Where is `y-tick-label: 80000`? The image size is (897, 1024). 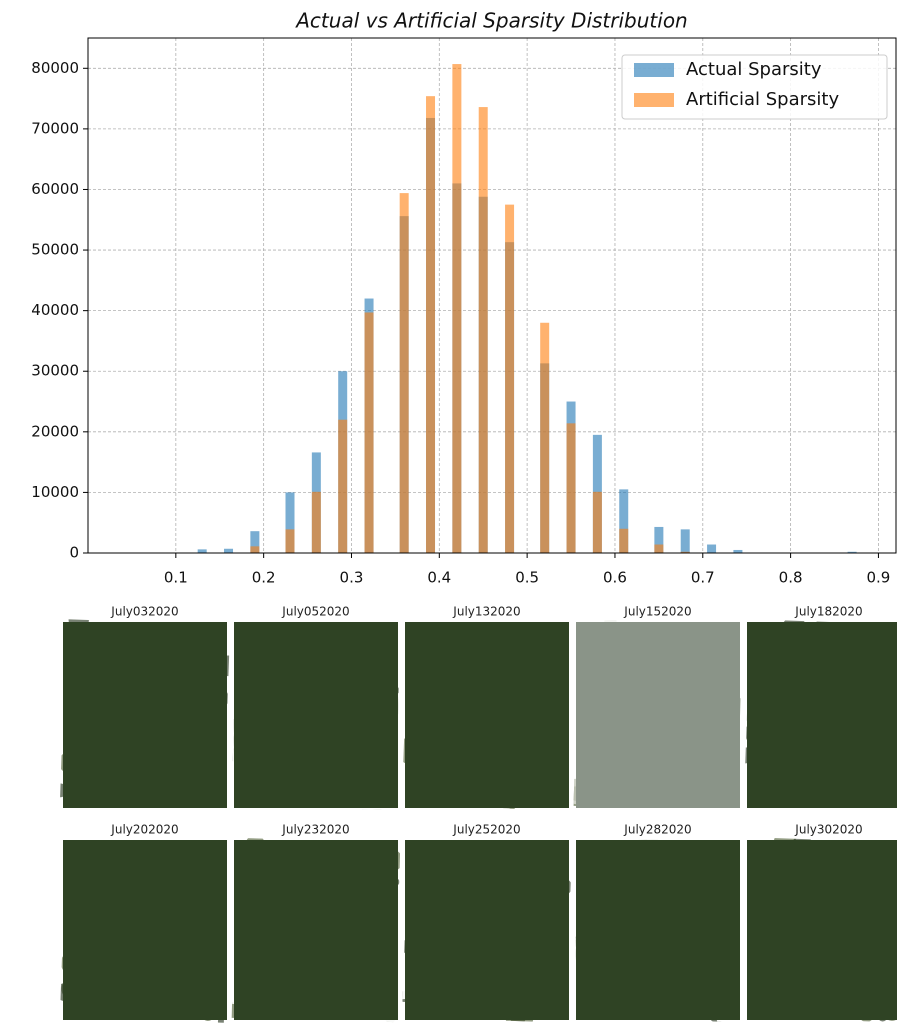
y-tick-label: 80000 is located at coordinates (55, 68).